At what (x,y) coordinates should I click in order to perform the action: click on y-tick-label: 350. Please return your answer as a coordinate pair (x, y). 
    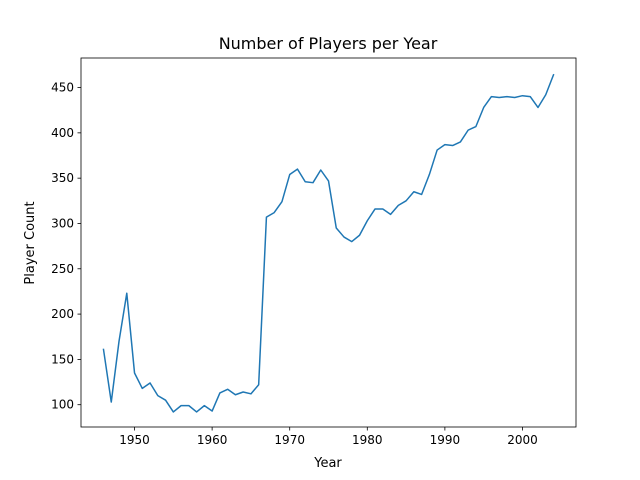
    Looking at the image, I should click on (62, 178).